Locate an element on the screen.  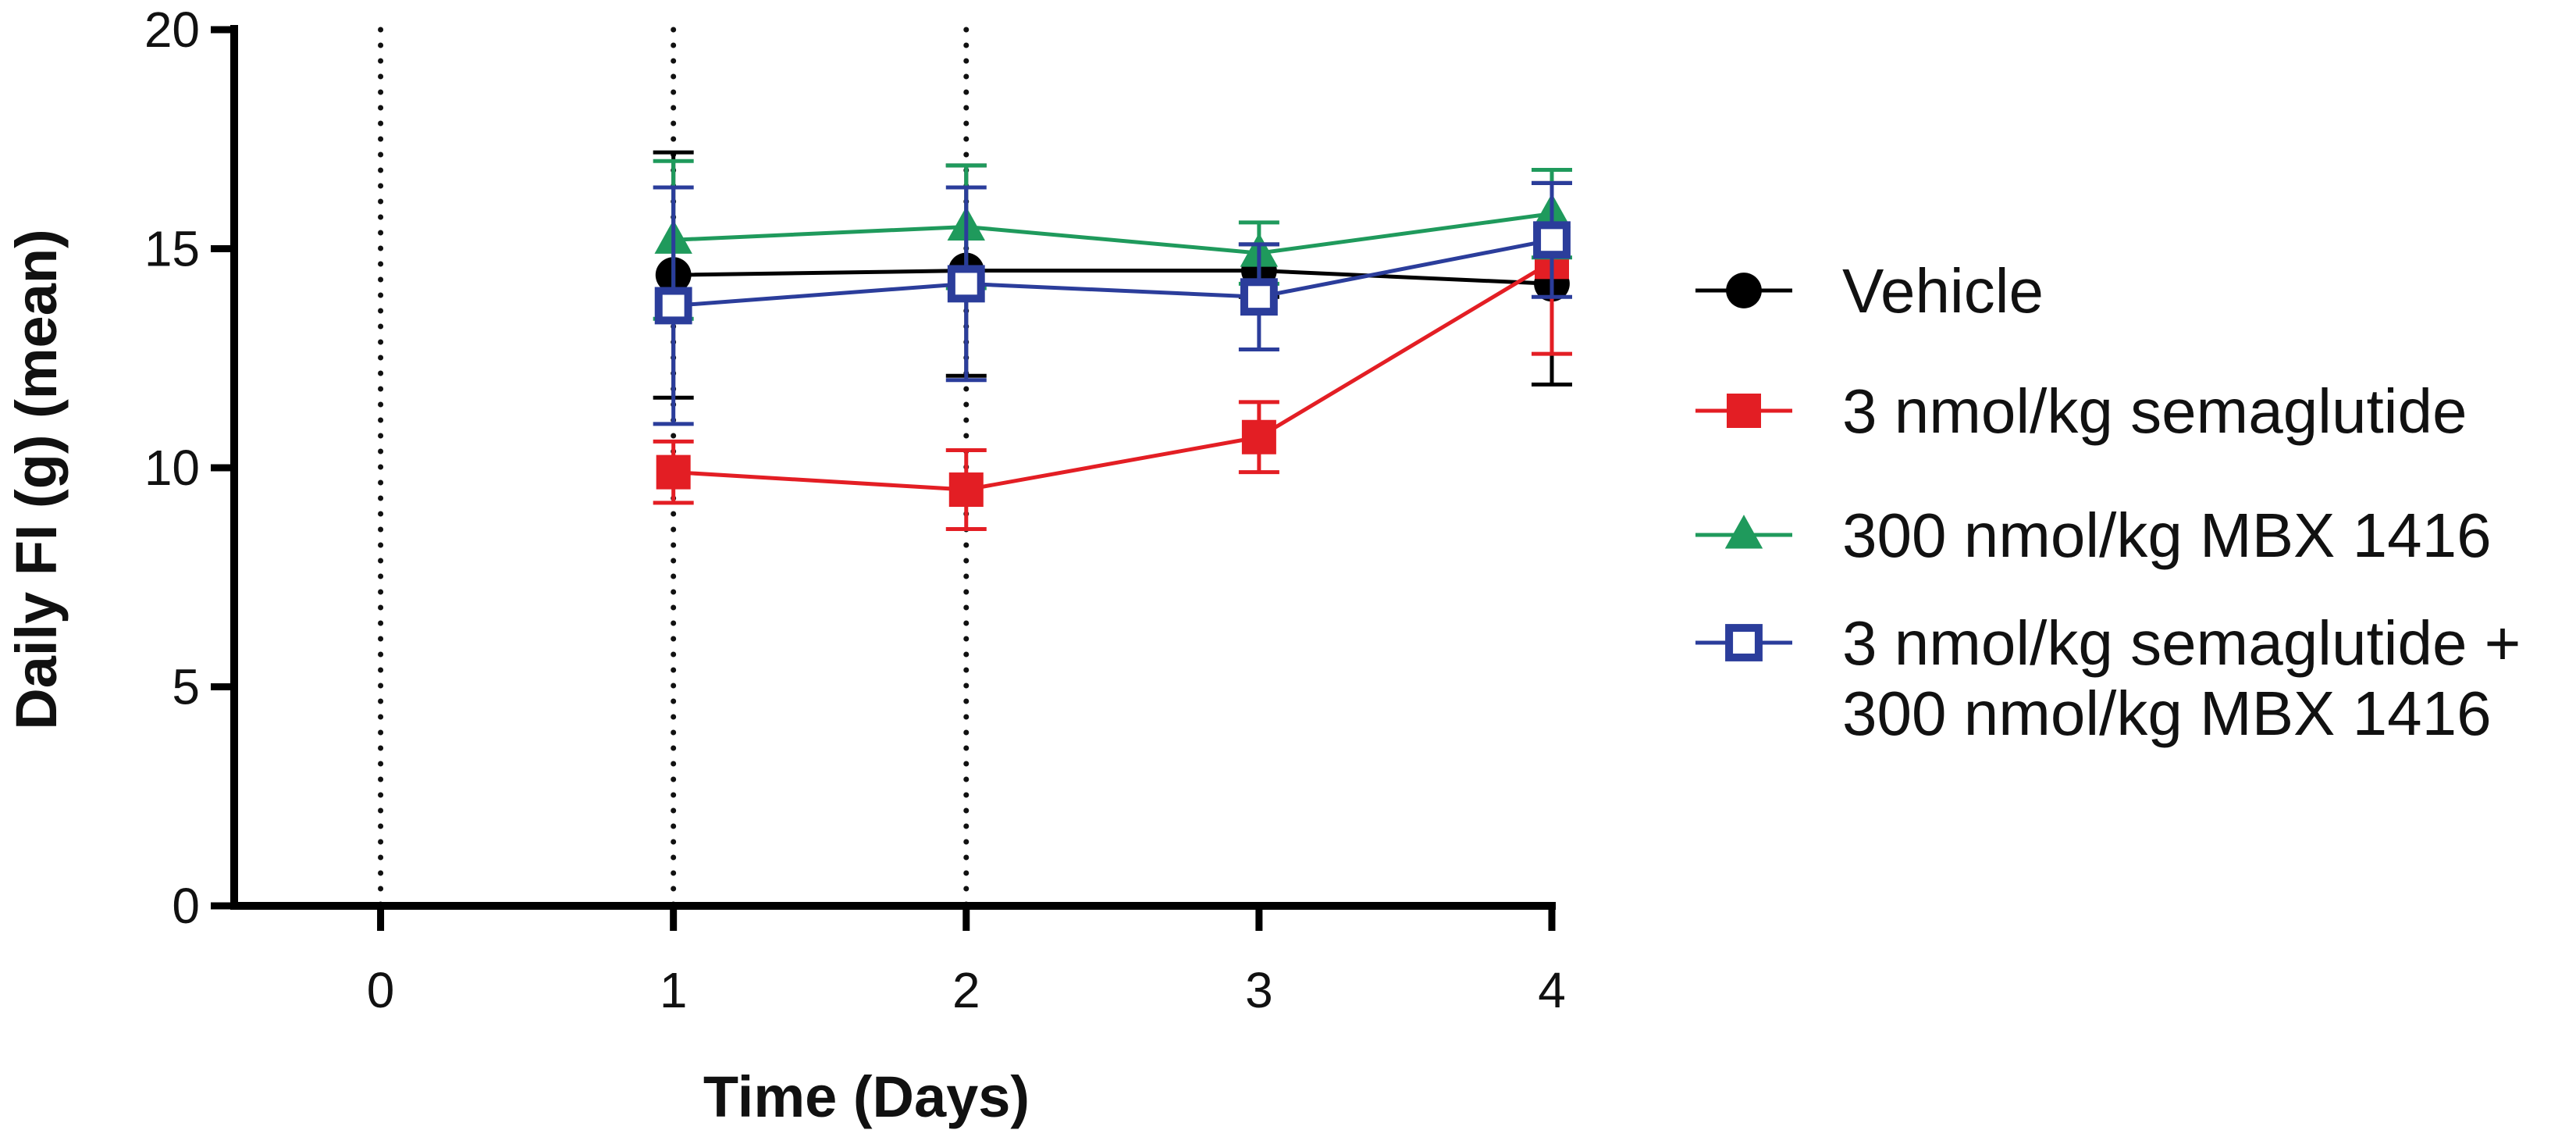
x-axis-title: Time (Days) is located at coordinates (866, 1096).